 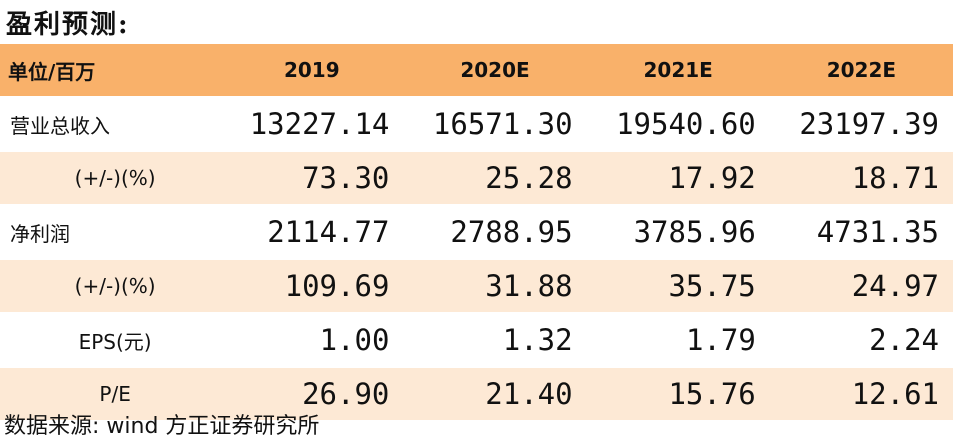 I want to click on table-row: EPS(元) 1.00 1.32 1.79 2.24, so click(x=476, y=341).